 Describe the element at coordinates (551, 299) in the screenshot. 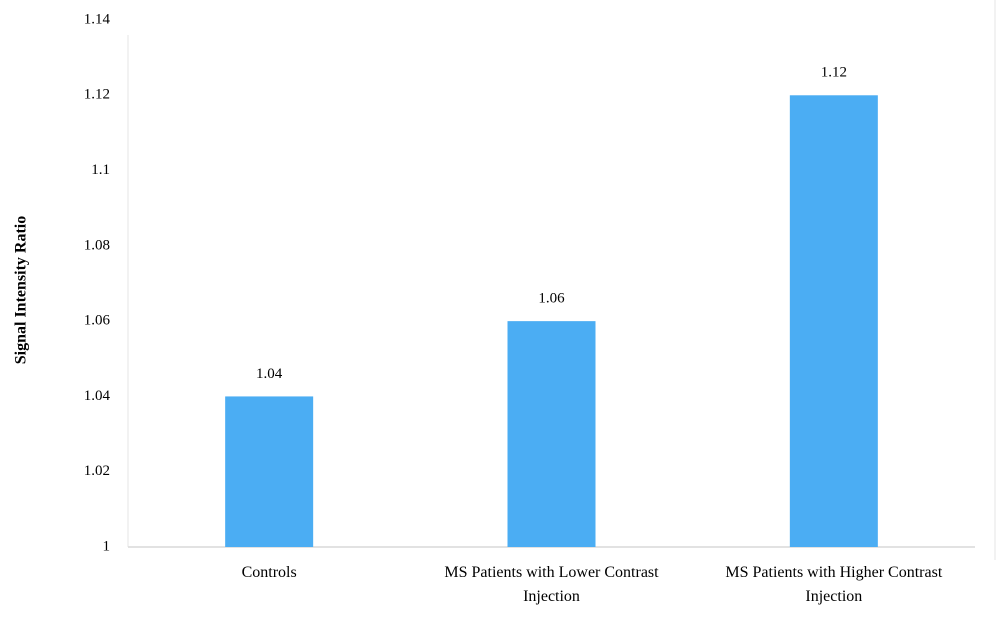

I see `value-label: 1.06` at that location.